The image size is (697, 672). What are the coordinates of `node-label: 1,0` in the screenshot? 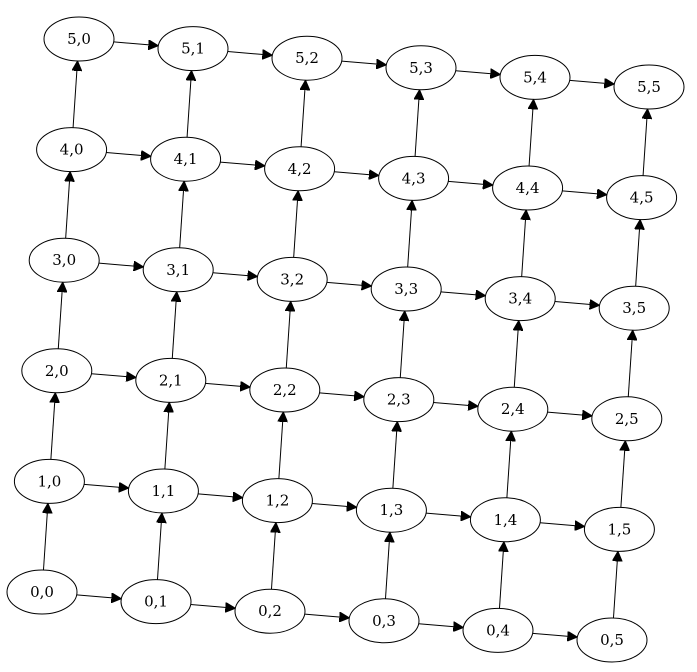 It's located at (49, 481).